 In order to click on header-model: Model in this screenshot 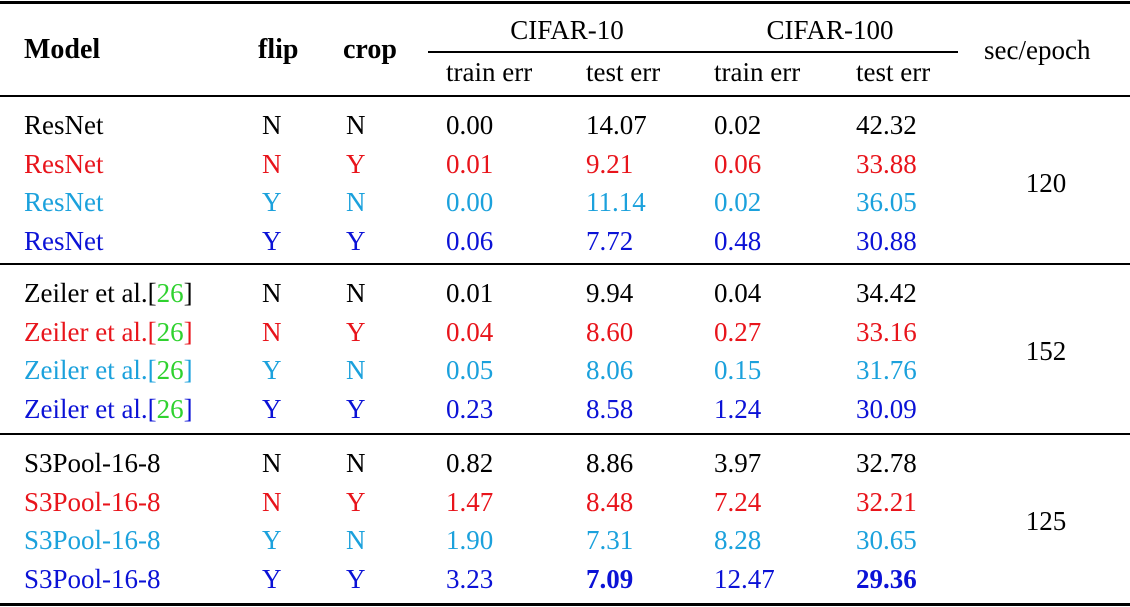, I will do `click(62, 49)`.